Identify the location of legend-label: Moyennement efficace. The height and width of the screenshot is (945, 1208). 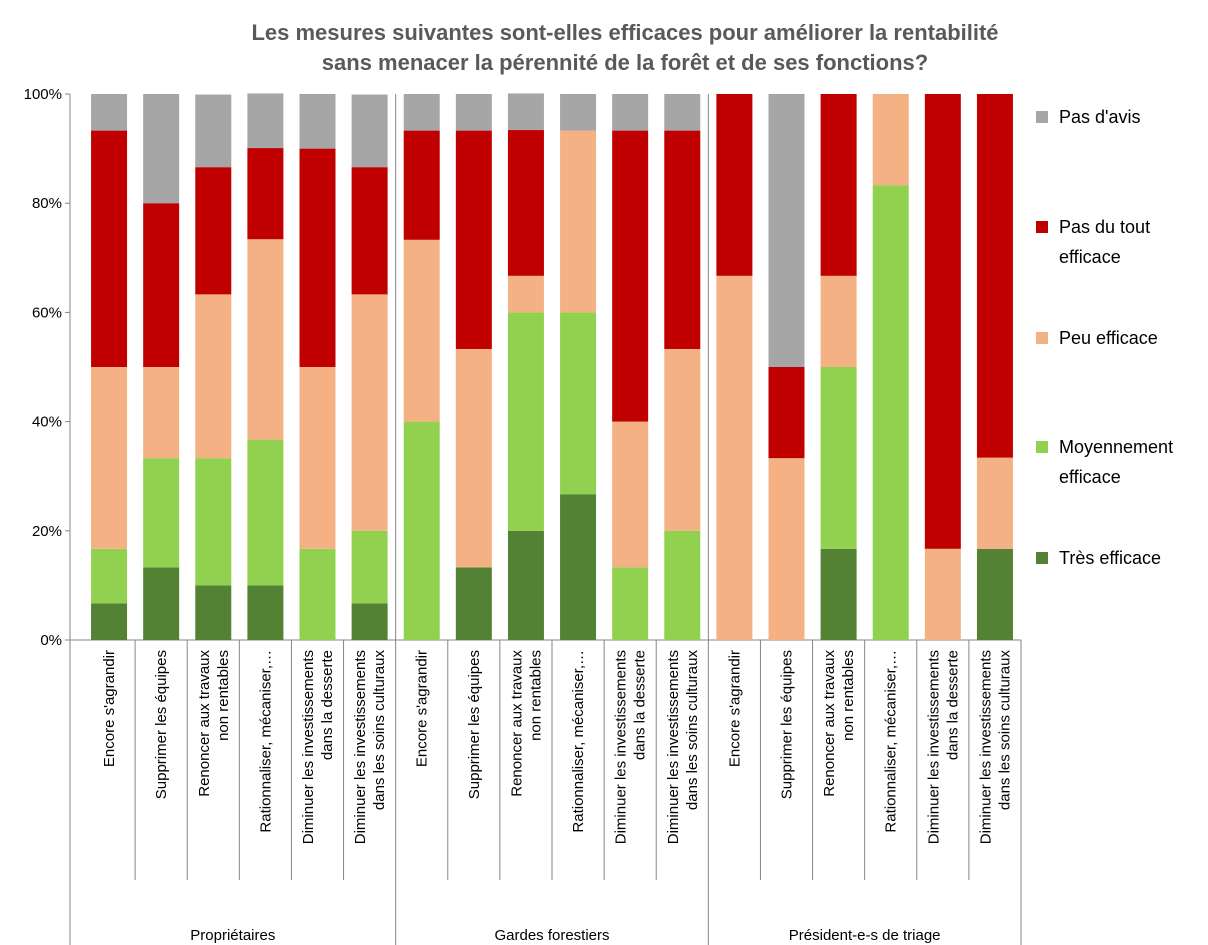
(1116, 462).